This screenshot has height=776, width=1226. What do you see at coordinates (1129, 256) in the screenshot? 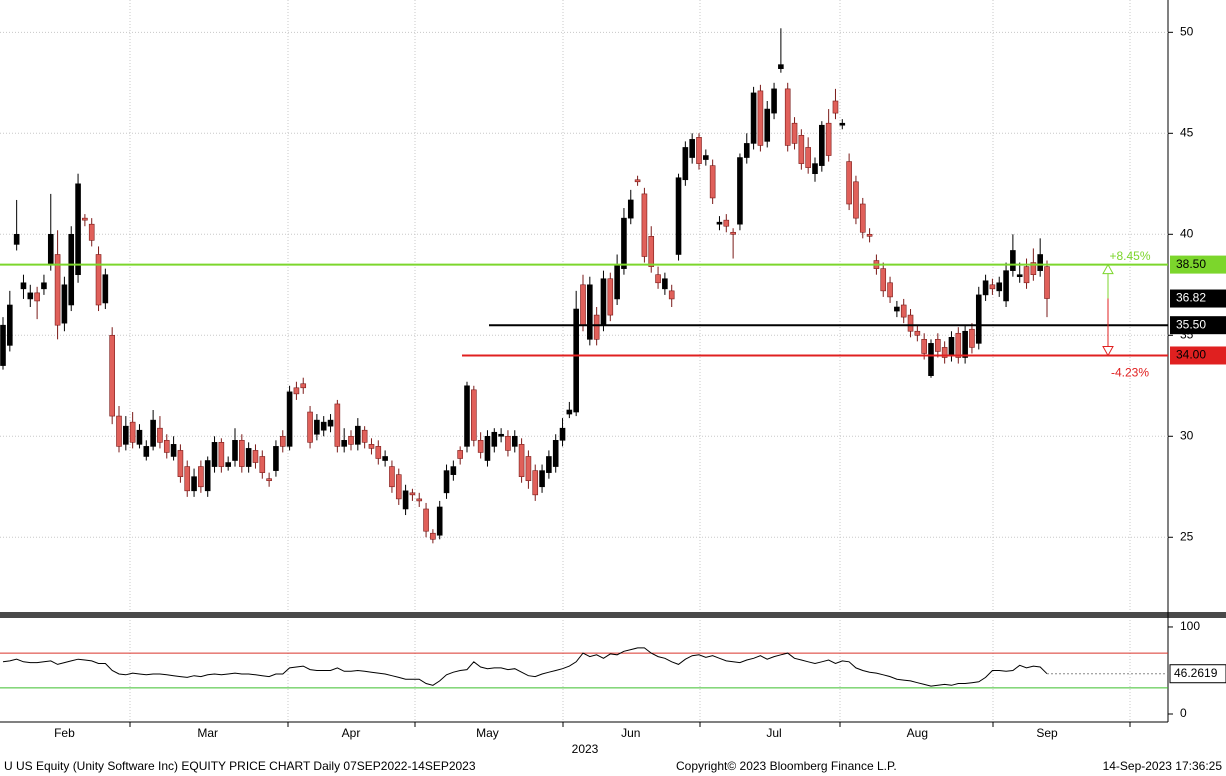
I see `annotation: +8.45%` at bounding box center [1129, 256].